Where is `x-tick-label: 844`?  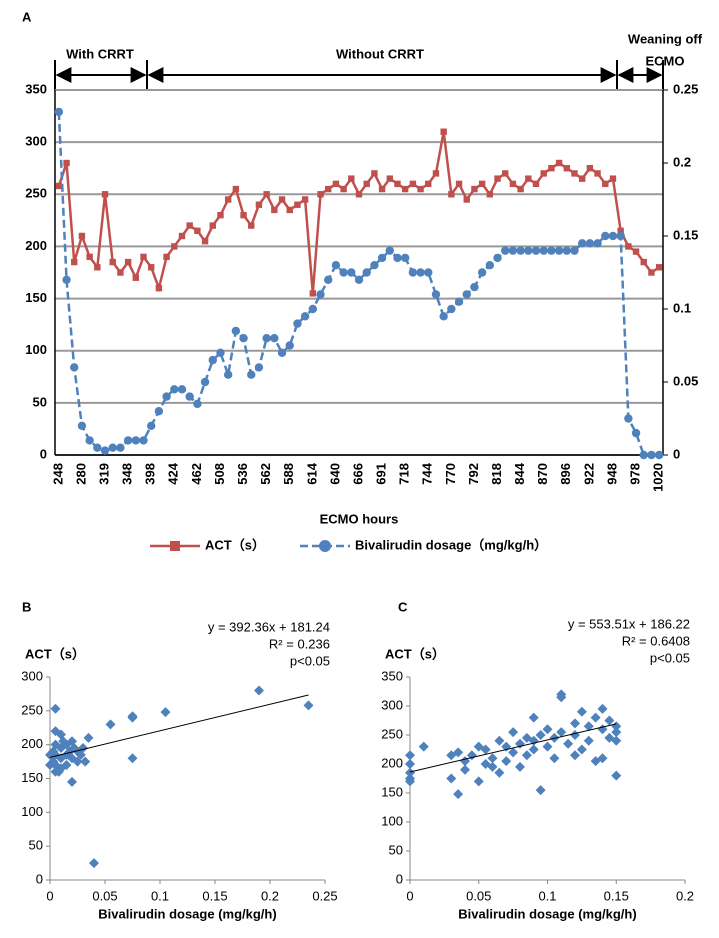
x-tick-label: 844 is located at coordinates (519, 473).